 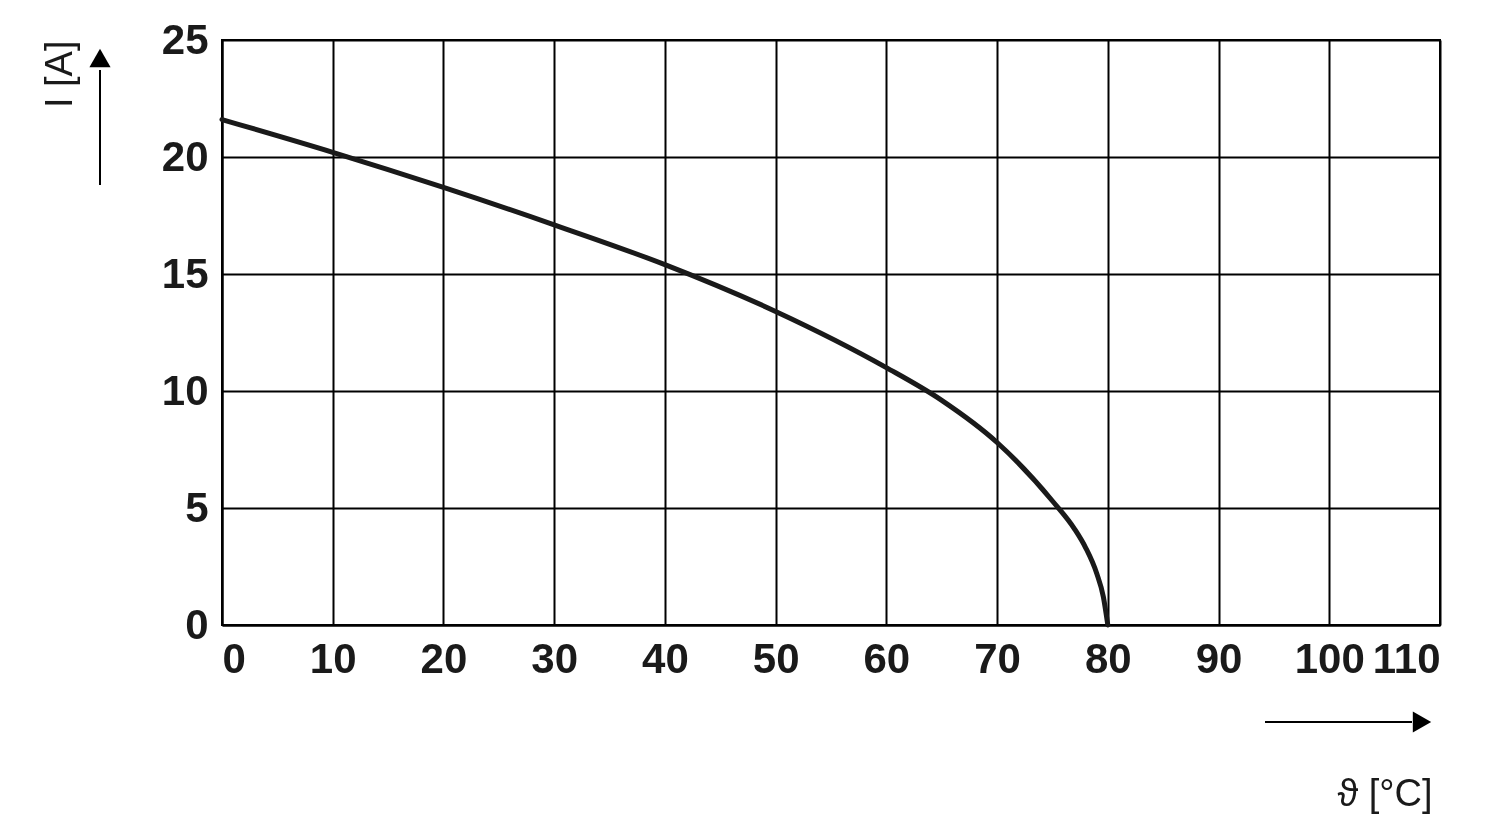 What do you see at coordinates (665, 658) in the screenshot?
I see `x-tick-label: 40` at bounding box center [665, 658].